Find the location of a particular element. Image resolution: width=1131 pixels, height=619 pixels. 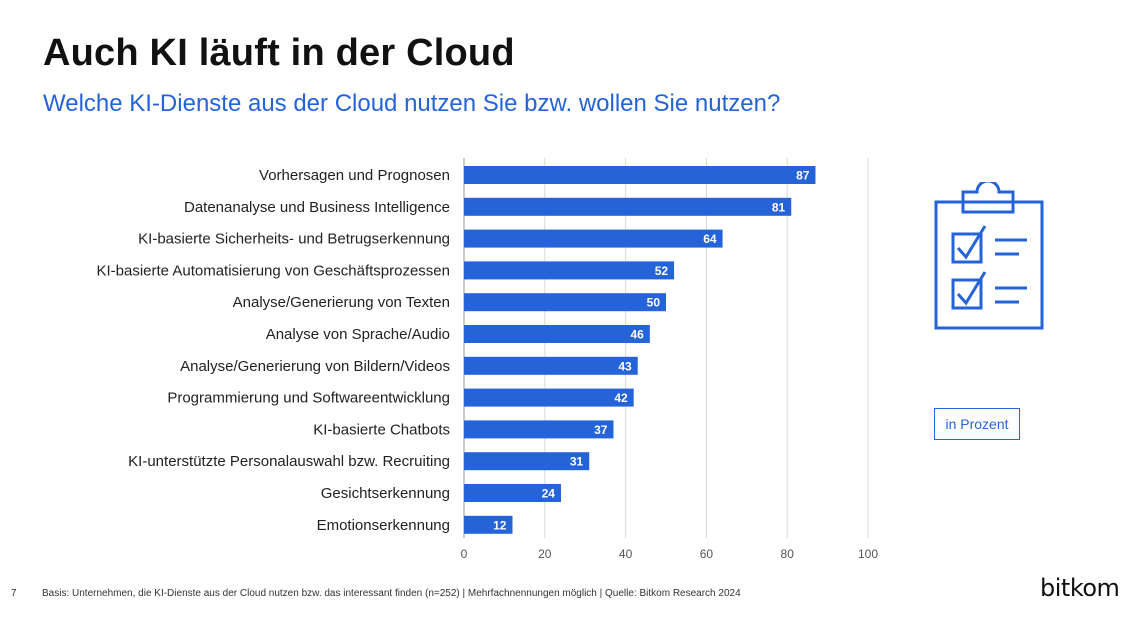

bar-value-label: 12 is located at coordinates (500, 525).